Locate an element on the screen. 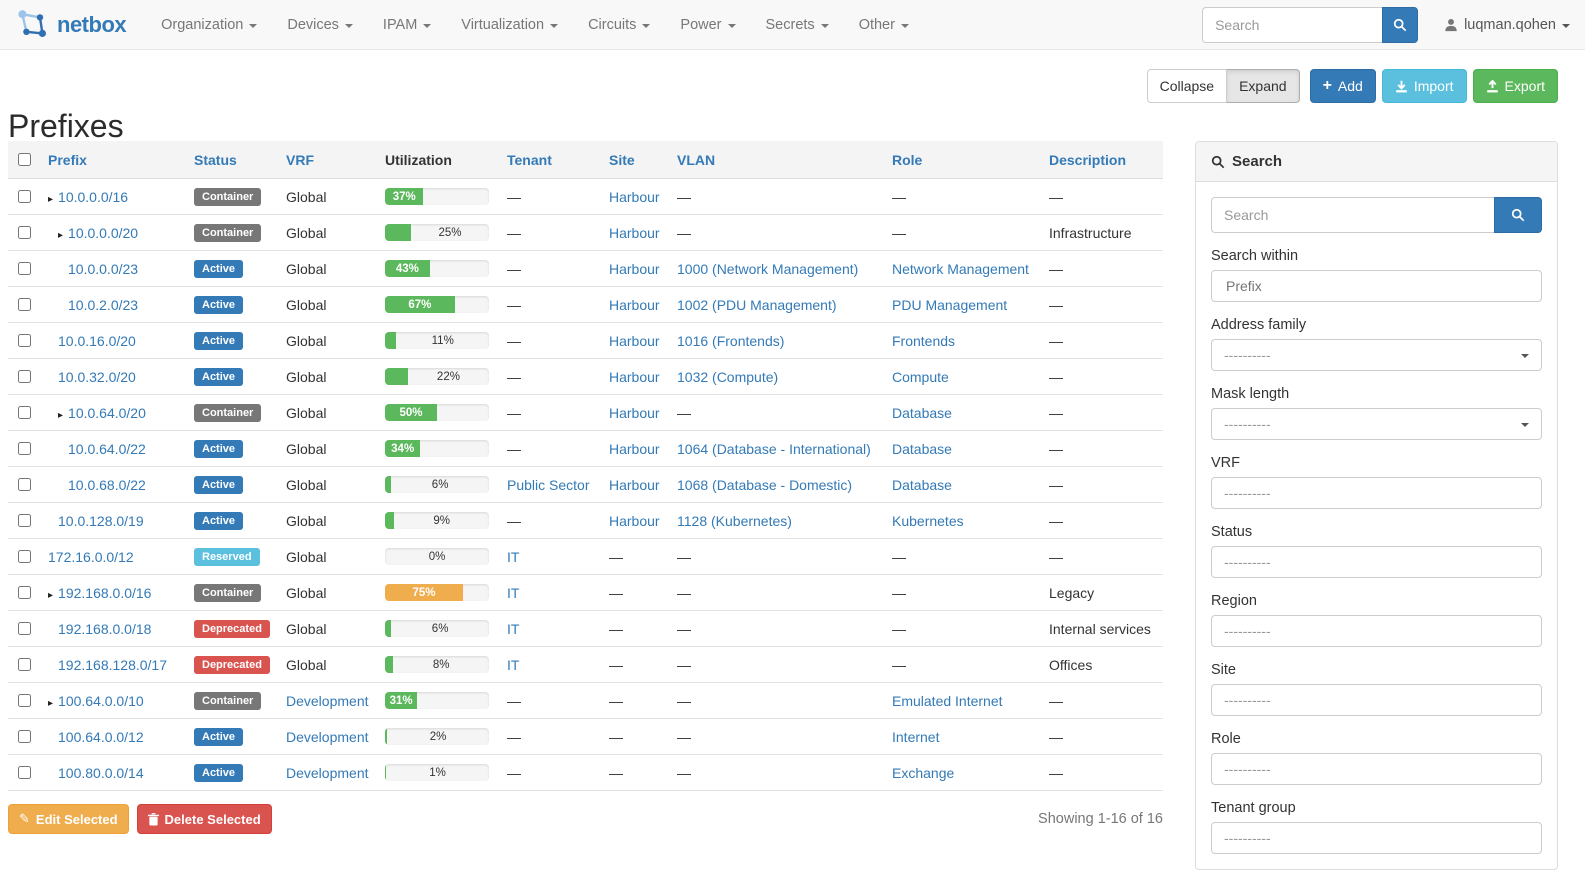 The image size is (1585, 872). prefix-link: 10.0.0.0/16 is located at coordinates (93, 196).